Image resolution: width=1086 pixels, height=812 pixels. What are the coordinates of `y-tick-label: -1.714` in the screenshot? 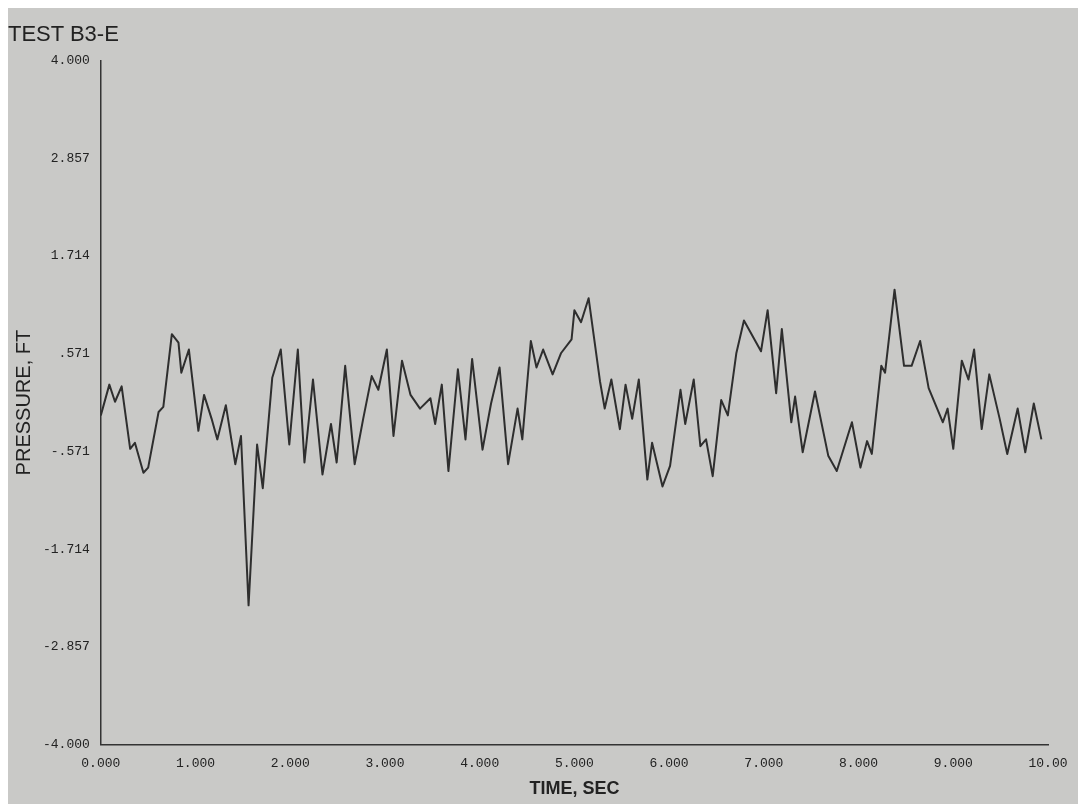 It's located at (66, 549).